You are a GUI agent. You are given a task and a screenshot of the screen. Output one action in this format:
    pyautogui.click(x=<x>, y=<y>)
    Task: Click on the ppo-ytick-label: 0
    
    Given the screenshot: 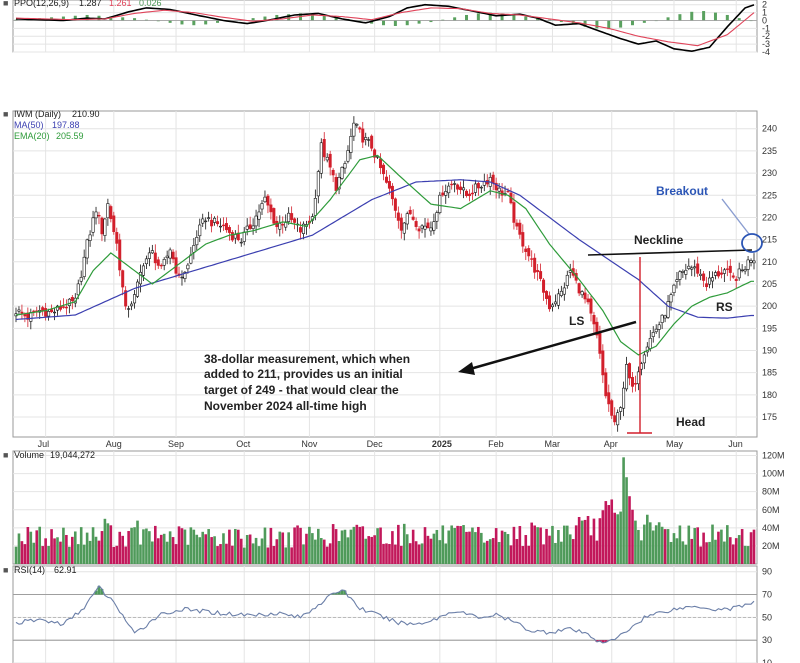 What is the action you would take?
    pyautogui.click(x=764, y=20)
    